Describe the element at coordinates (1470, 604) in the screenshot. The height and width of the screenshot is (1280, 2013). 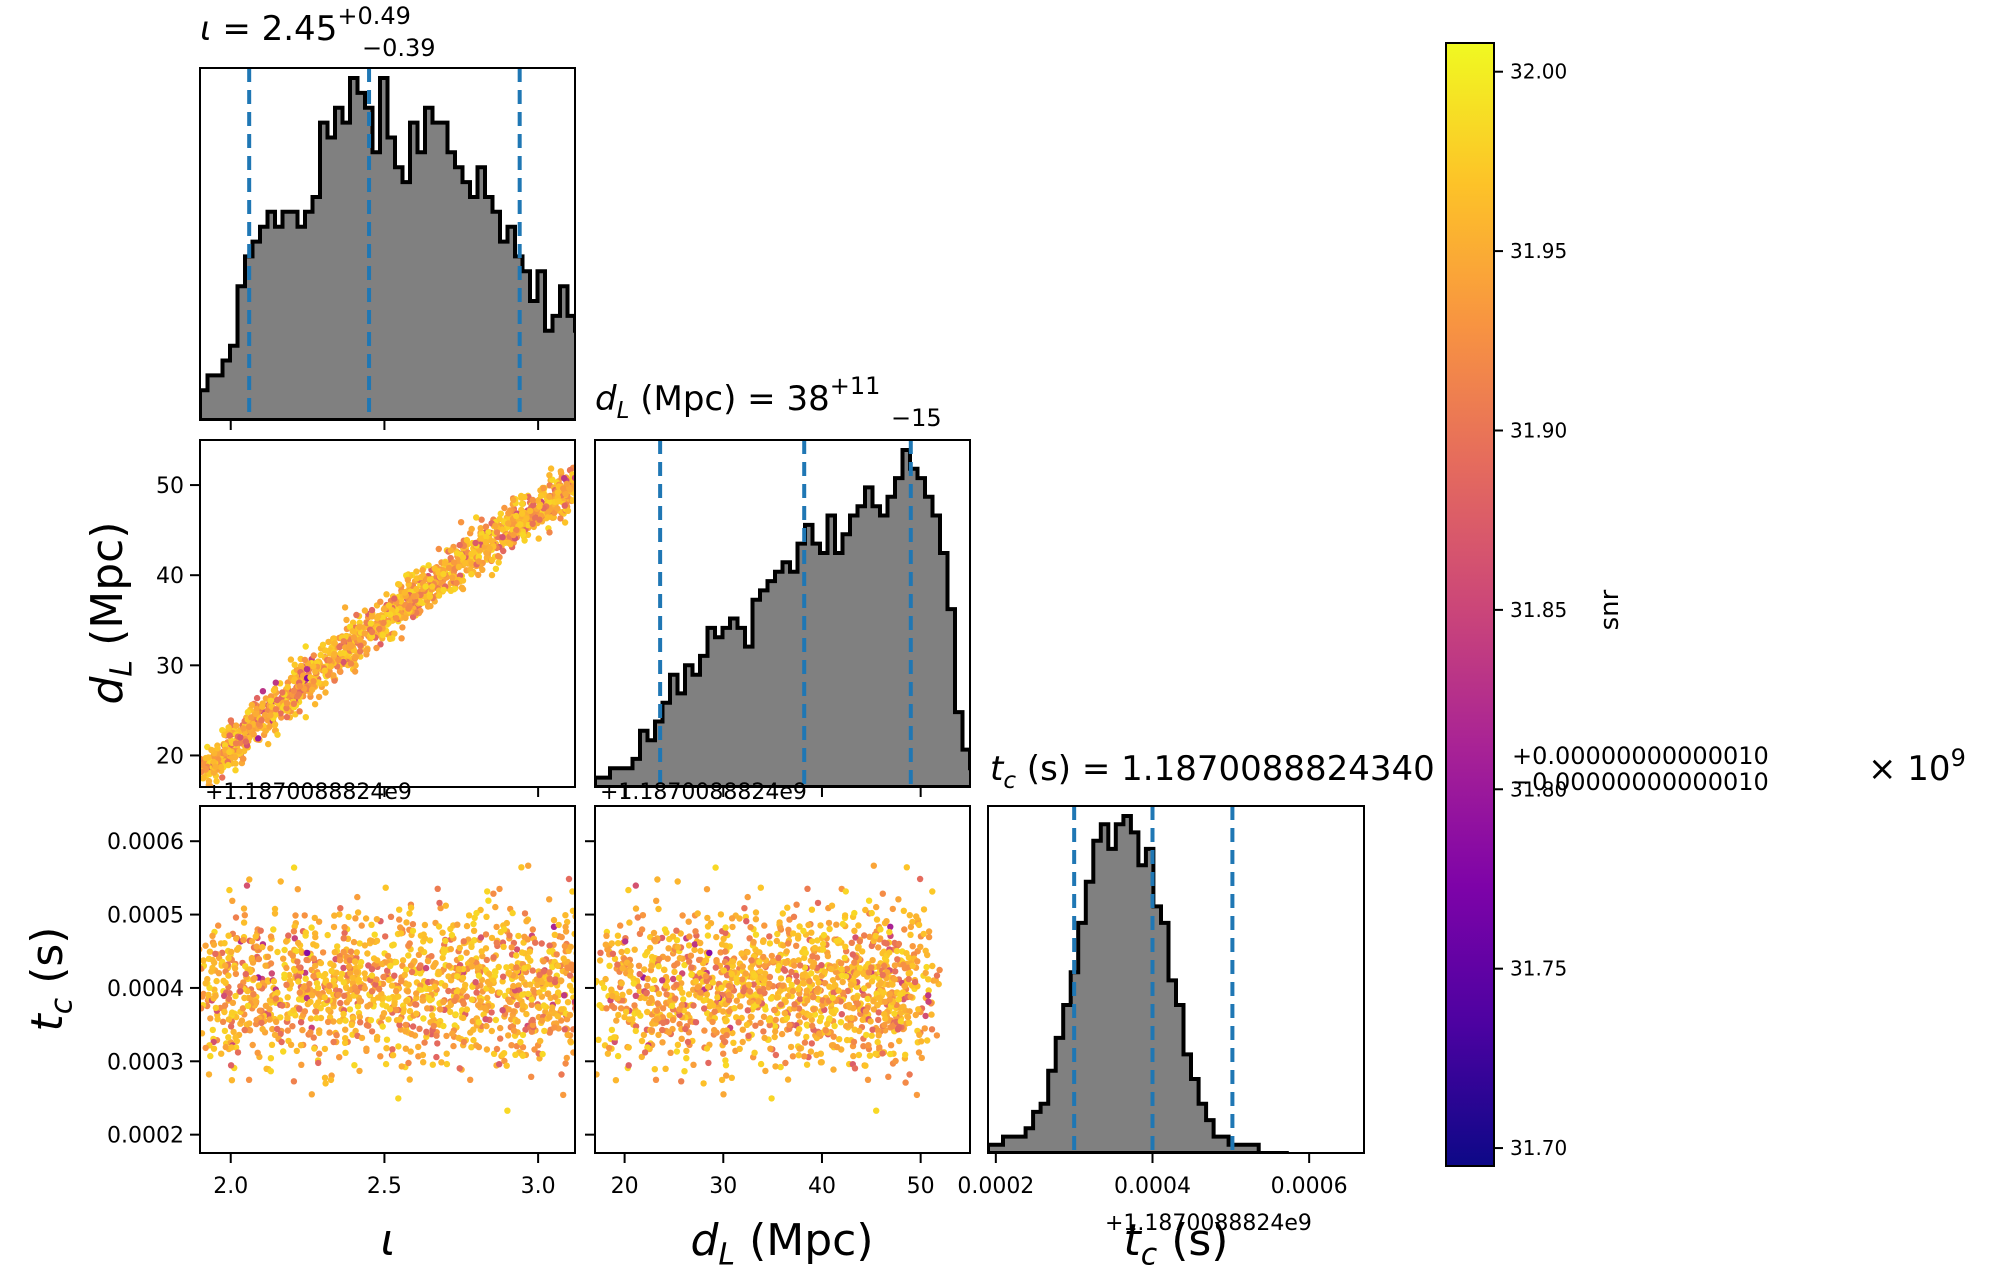
I see `colorbar-gradient` at that location.